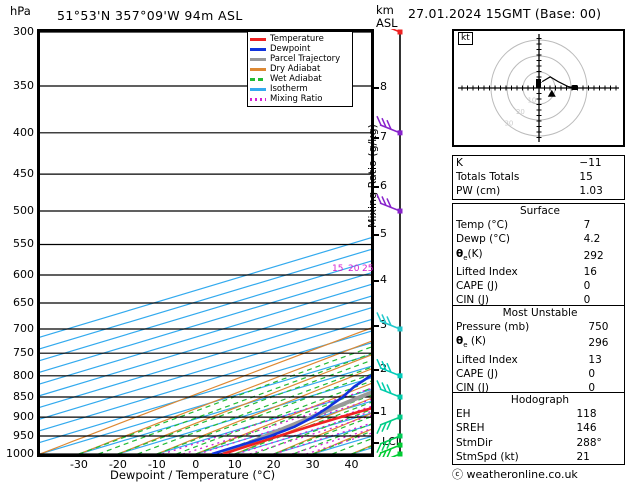  Describe the element at coordinates (482, 225) in the screenshot. I see `data-row-label: Temp (°C)` at that location.